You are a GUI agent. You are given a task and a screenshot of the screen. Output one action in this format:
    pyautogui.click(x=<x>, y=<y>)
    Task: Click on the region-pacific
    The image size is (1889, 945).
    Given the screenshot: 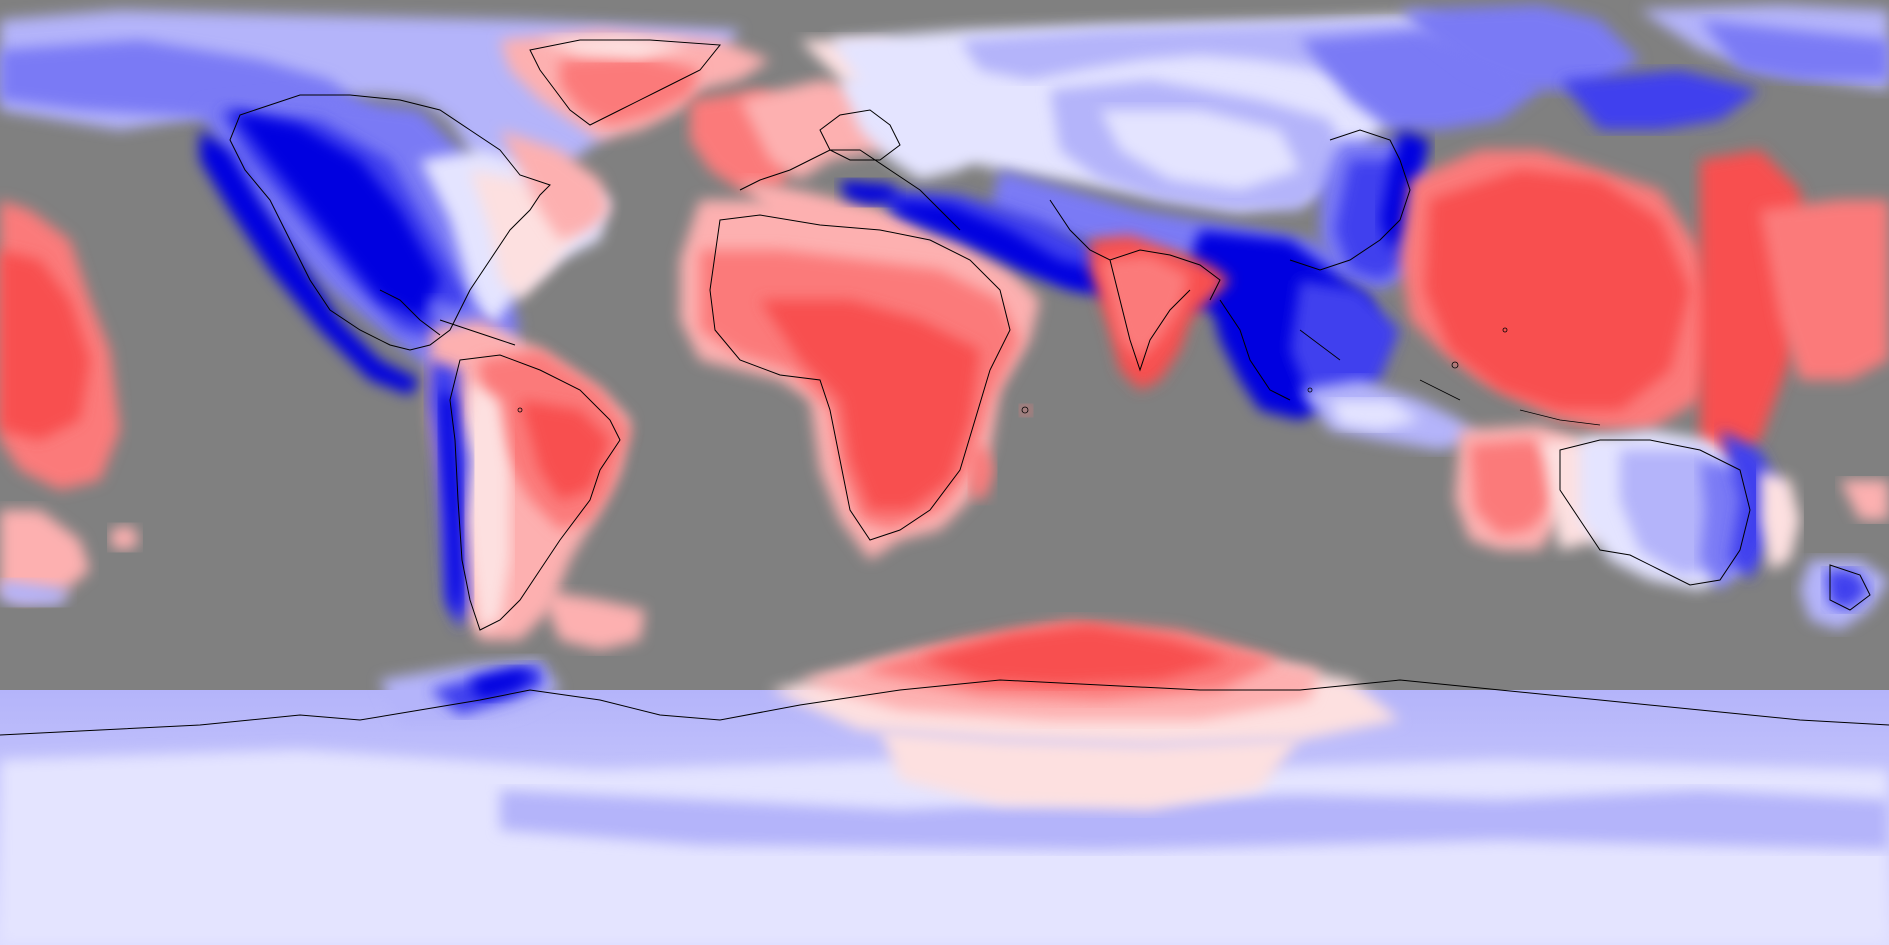 What is the action you would take?
    pyautogui.click(x=70, y=402)
    